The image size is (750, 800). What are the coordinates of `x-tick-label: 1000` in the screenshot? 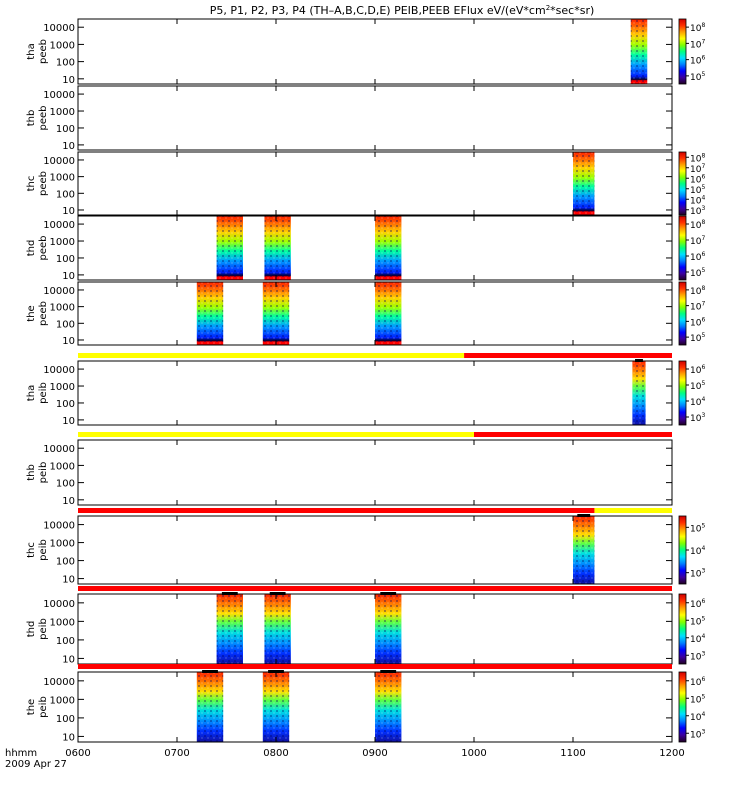 It's located at (473, 753).